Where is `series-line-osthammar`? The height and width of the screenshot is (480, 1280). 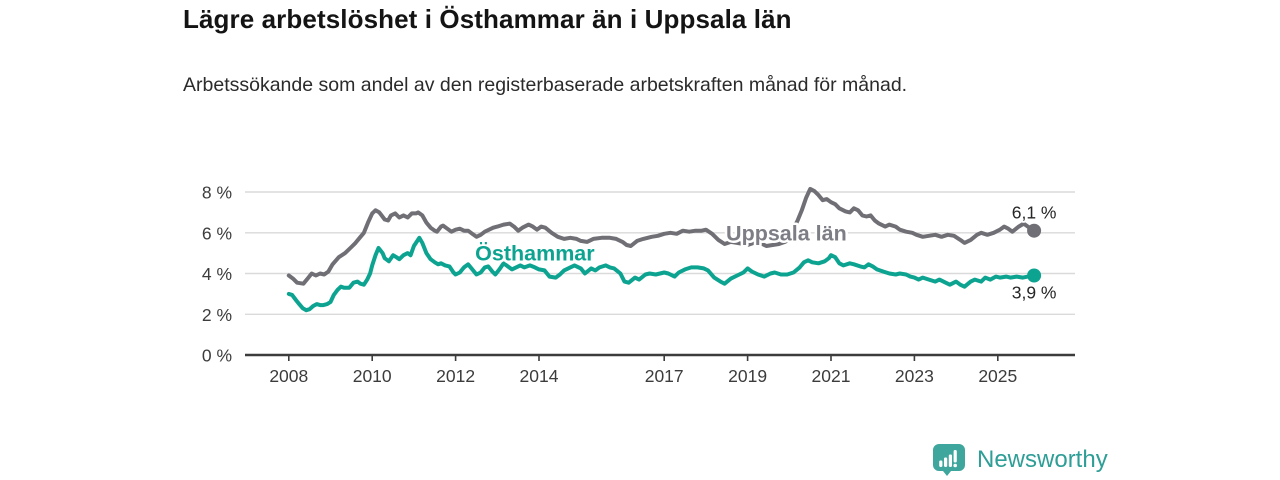
series-line-osthammar is located at coordinates (661, 274).